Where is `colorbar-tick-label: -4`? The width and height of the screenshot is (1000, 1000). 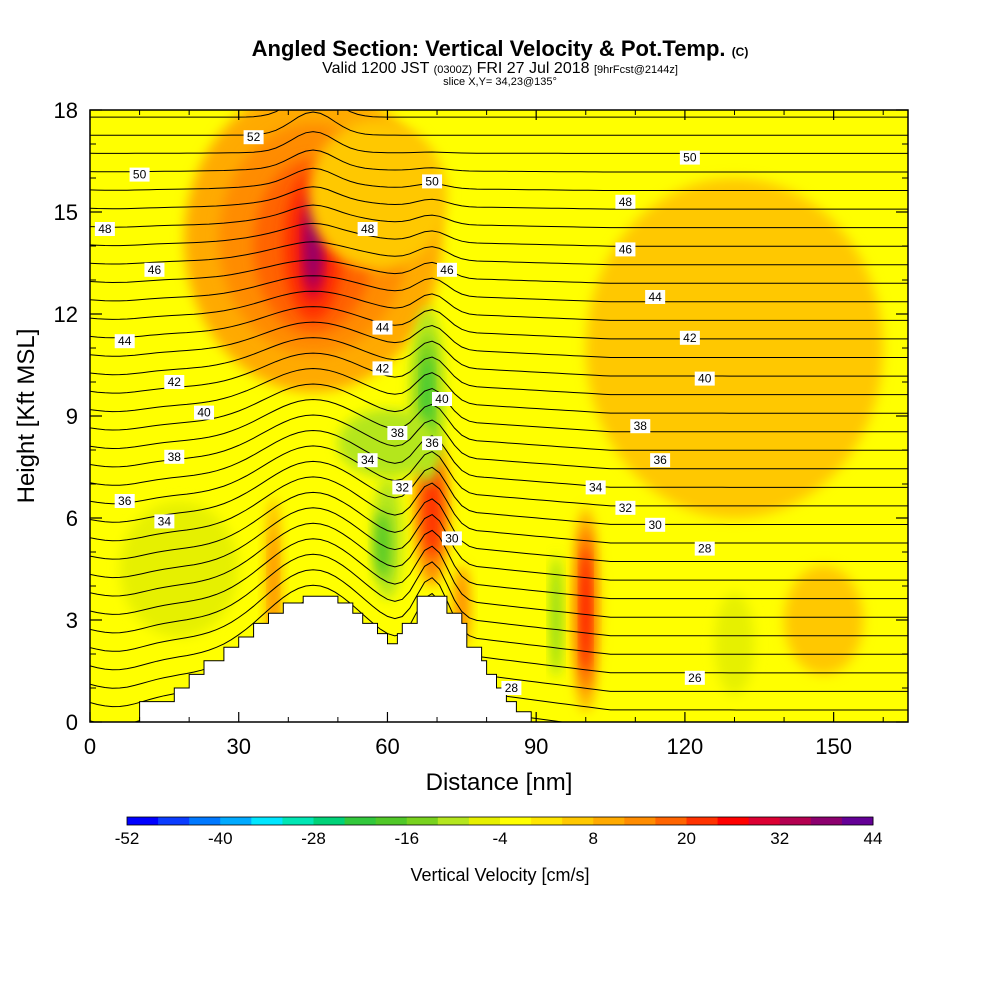
colorbar-tick-label: -4 is located at coordinates (499, 838).